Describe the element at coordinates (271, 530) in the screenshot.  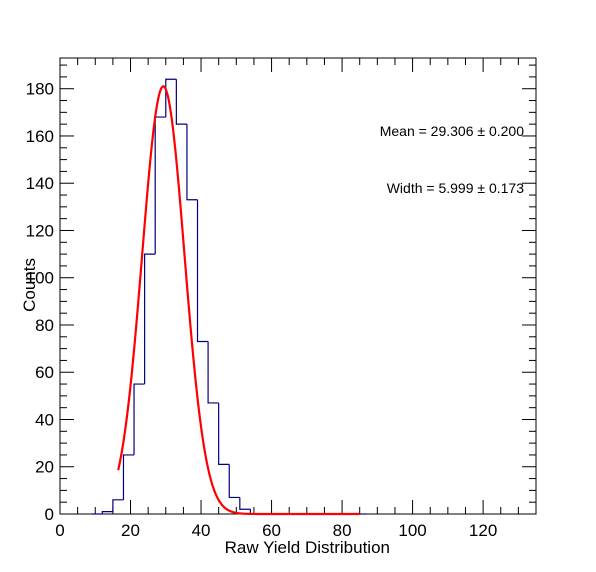
I see `x-tick-label: 60` at that location.